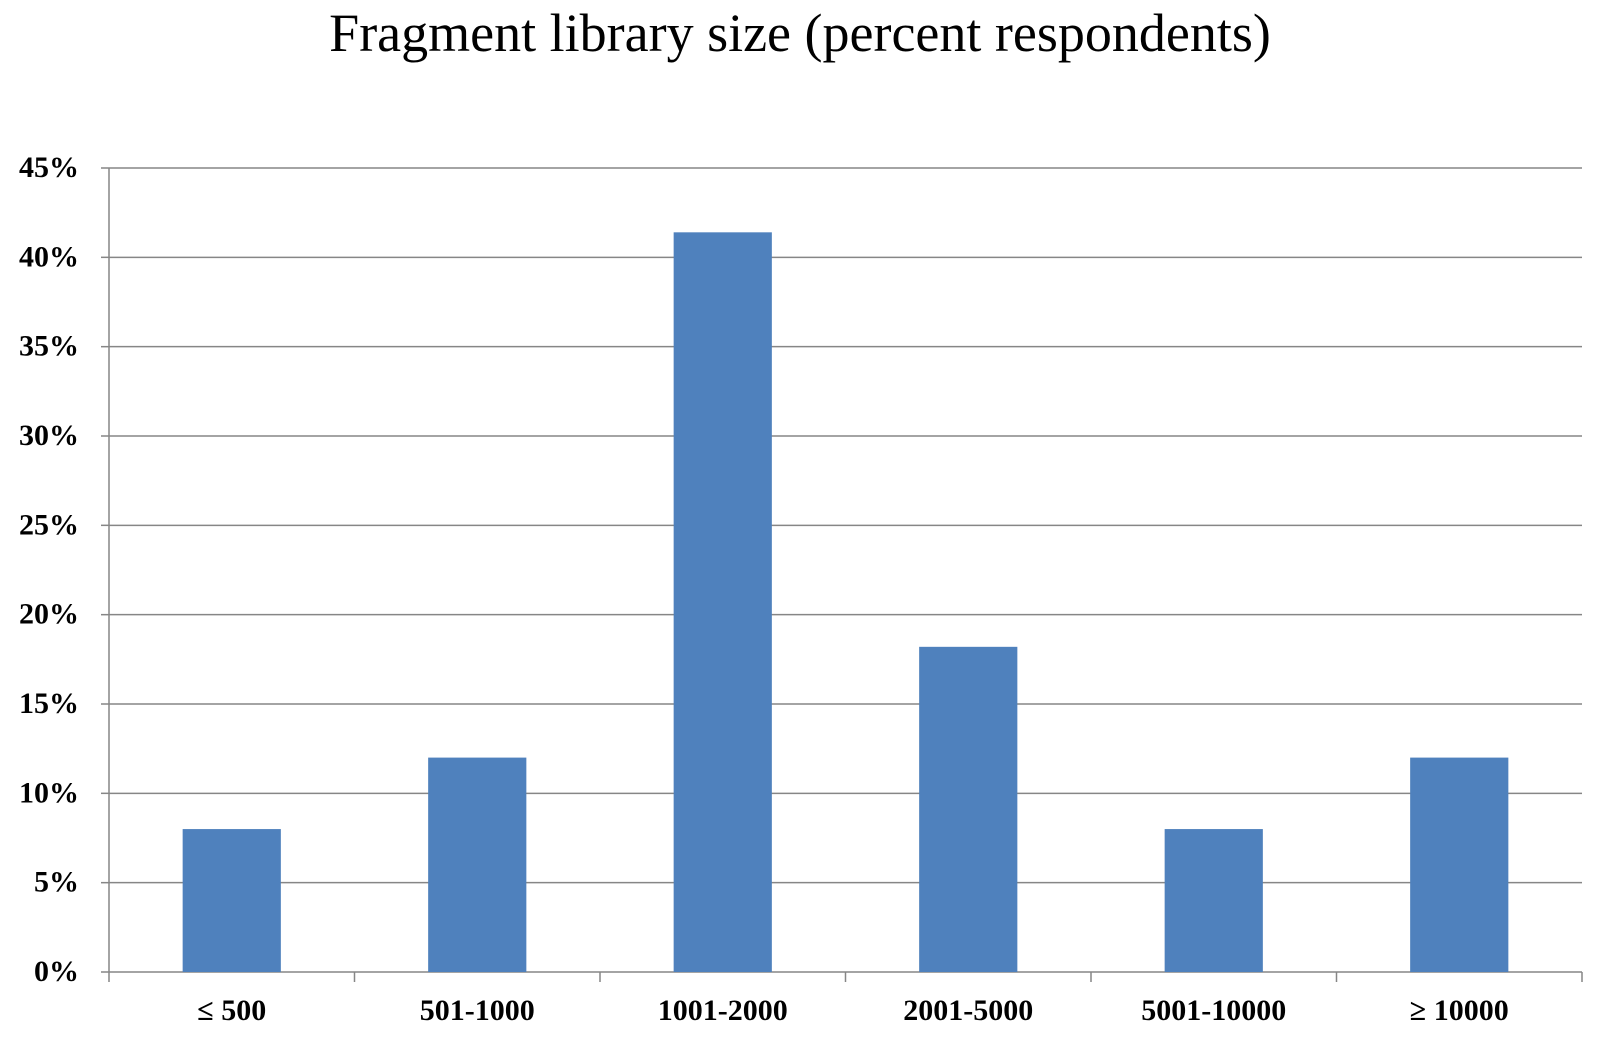 Image resolution: width=1600 pixels, height=1046 pixels. Describe the element at coordinates (231, 1010) in the screenshot. I see `x-tick-label: ≤ 500` at that location.